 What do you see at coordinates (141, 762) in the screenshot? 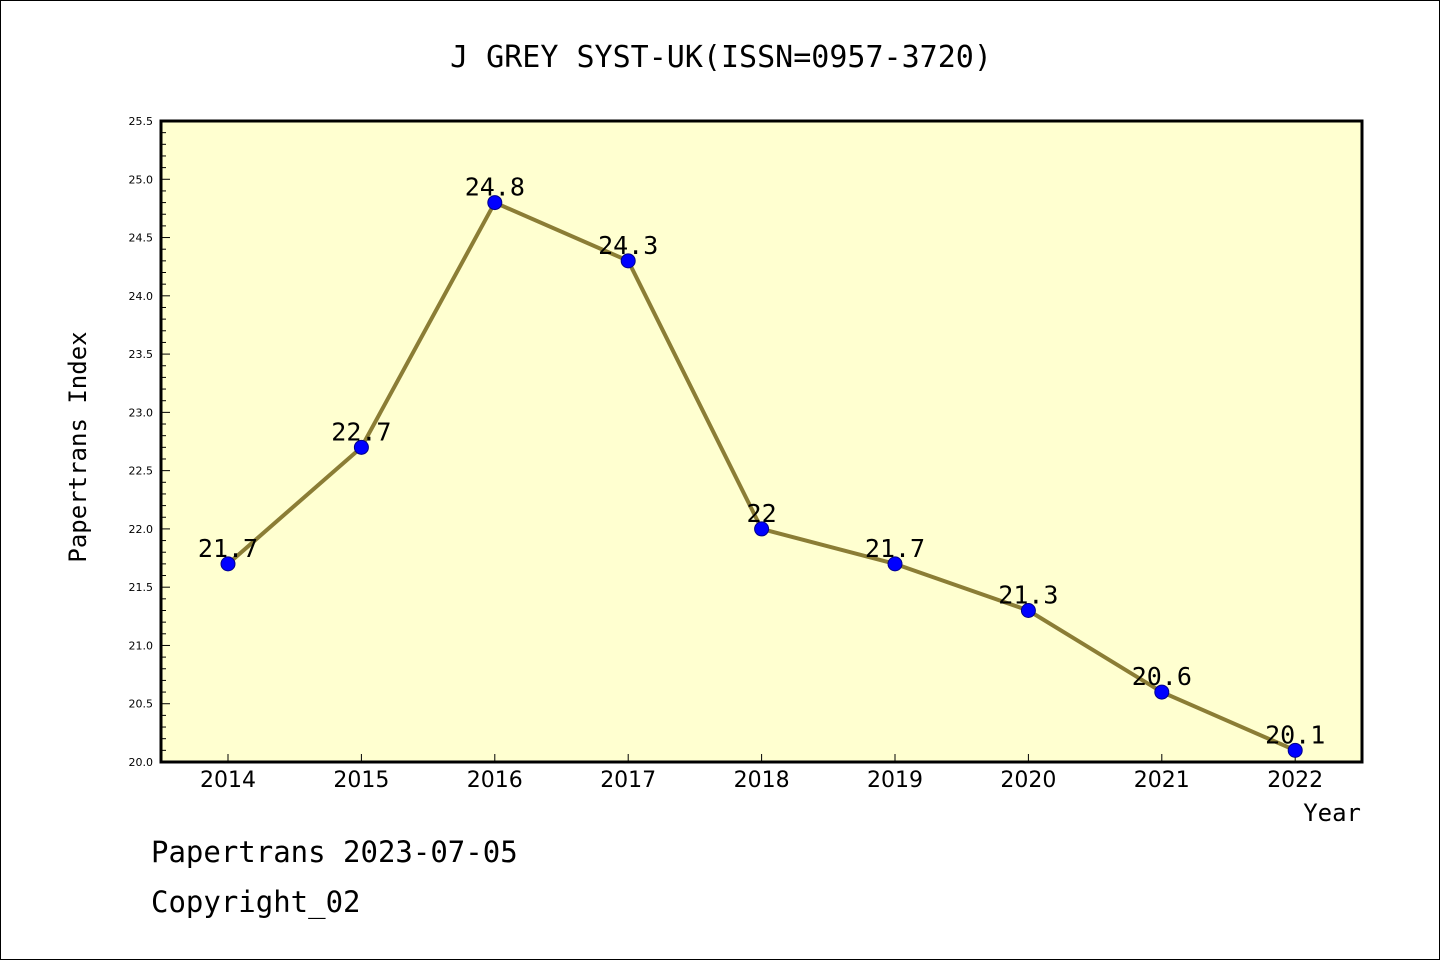
I see `y-tick-label: 20.0` at bounding box center [141, 762].